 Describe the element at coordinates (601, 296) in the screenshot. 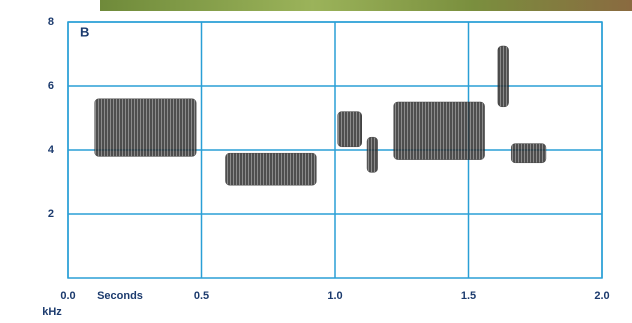

I see `x-tick-label: 2.0` at that location.